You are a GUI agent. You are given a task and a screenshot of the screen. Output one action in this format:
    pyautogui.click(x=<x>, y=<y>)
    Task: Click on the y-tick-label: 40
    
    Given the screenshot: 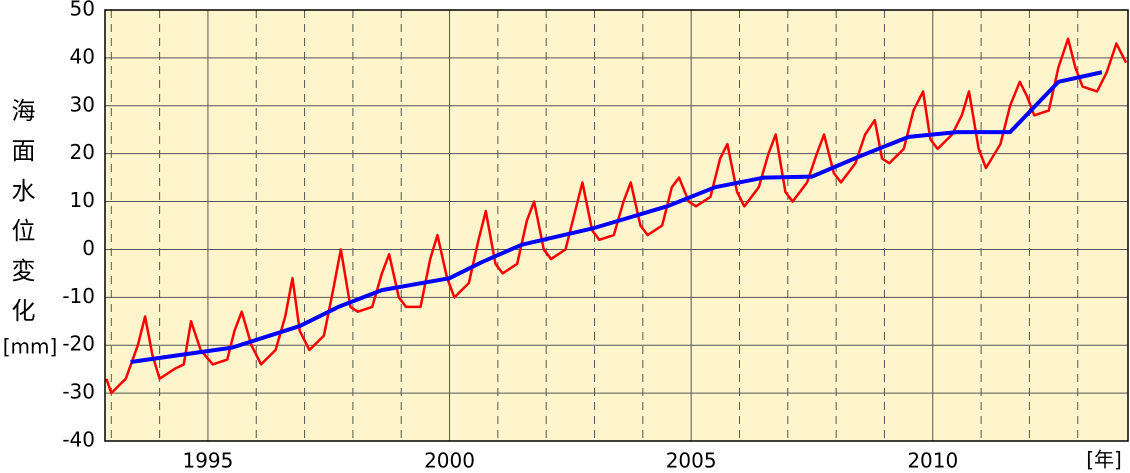 What is the action you would take?
    pyautogui.click(x=82, y=56)
    